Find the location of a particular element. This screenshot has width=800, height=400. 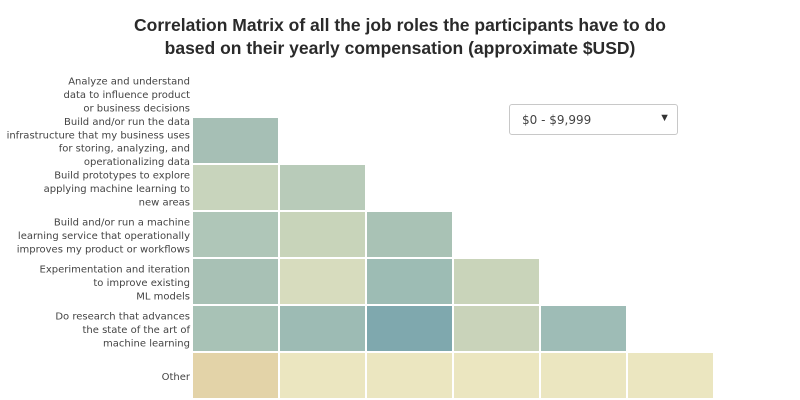

heatmap-cell-r4-c2 is located at coordinates (409, 281).